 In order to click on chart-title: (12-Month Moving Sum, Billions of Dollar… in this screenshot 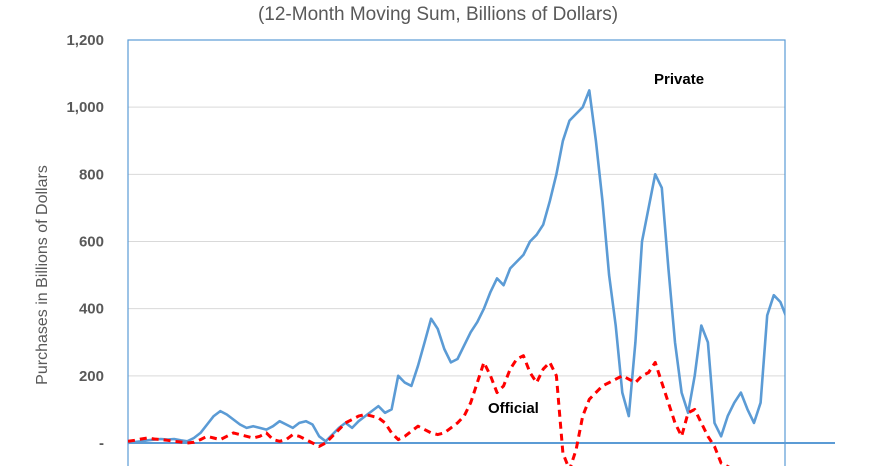, I will do `click(438, 14)`.